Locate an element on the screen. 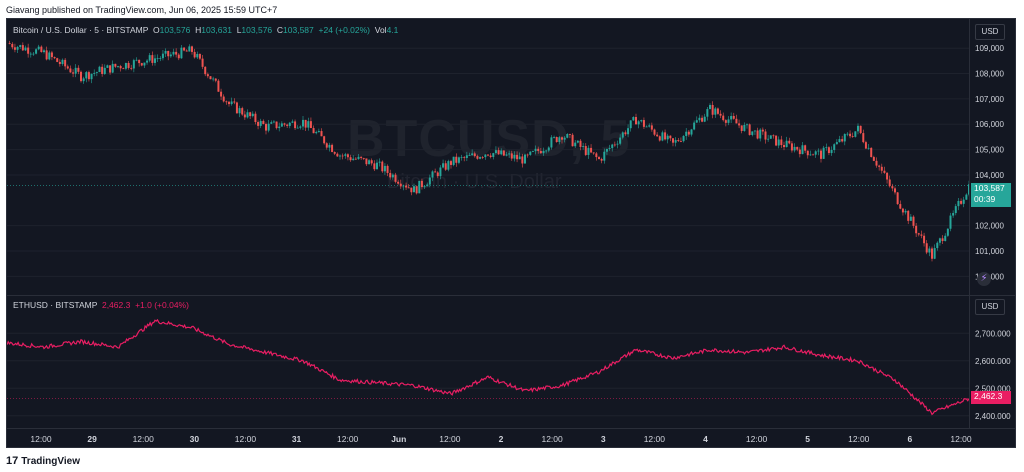 This screenshot has width=1024, height=472. x-tick-label: 30 is located at coordinates (195, 439).